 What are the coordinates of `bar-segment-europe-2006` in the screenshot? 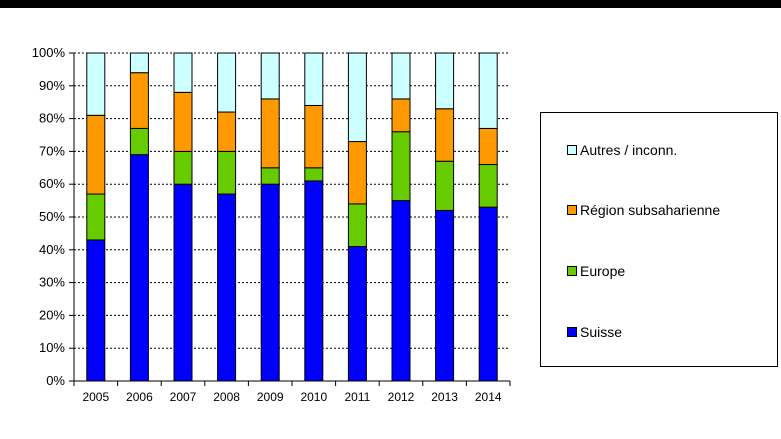 It's located at (139, 141).